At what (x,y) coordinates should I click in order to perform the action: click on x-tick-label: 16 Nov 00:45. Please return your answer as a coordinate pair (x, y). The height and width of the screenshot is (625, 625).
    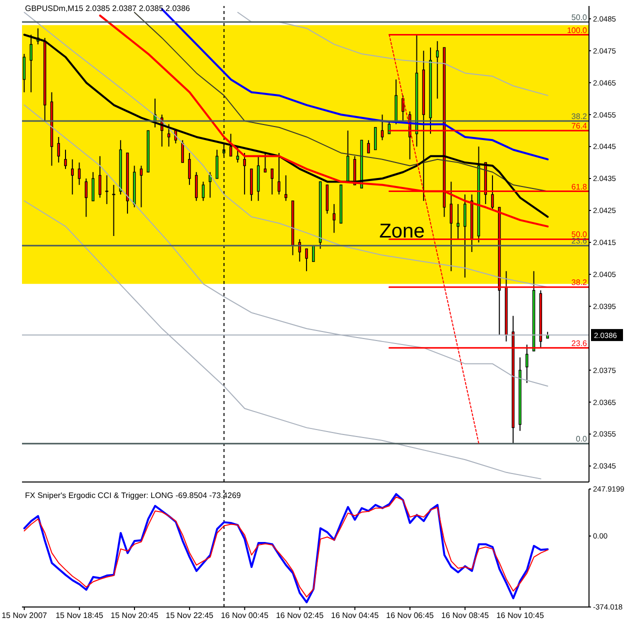
    Looking at the image, I should click on (245, 615).